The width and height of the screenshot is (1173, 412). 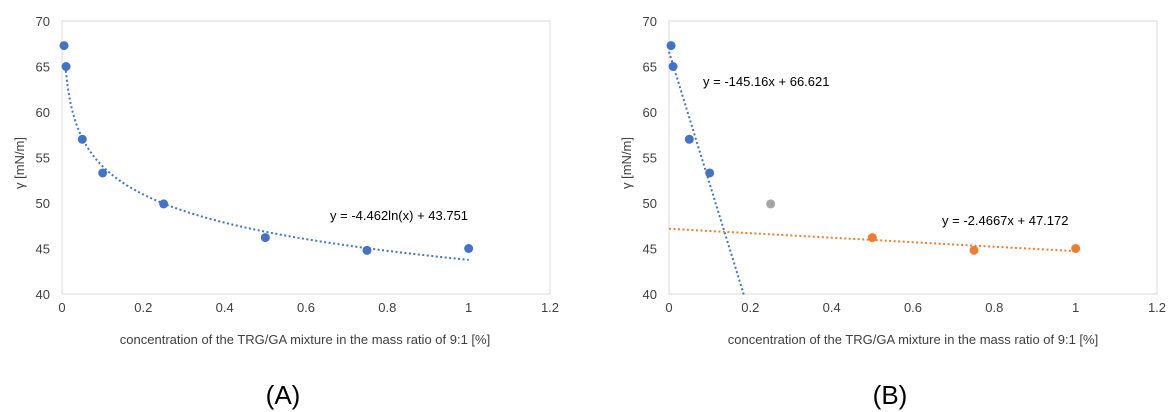 I want to click on chart-a-y-tick-label: 45, so click(x=43, y=249).